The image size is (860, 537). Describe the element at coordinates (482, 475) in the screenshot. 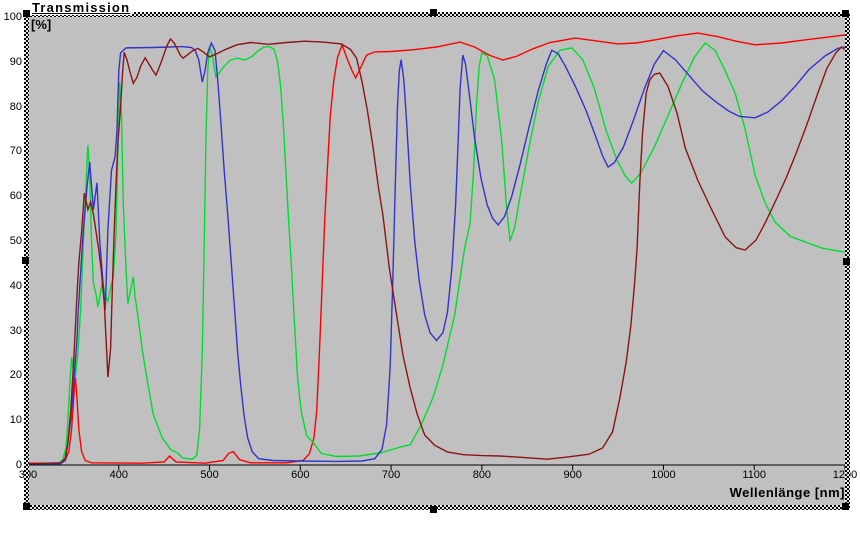

I see `x-tick-label: 800` at that location.